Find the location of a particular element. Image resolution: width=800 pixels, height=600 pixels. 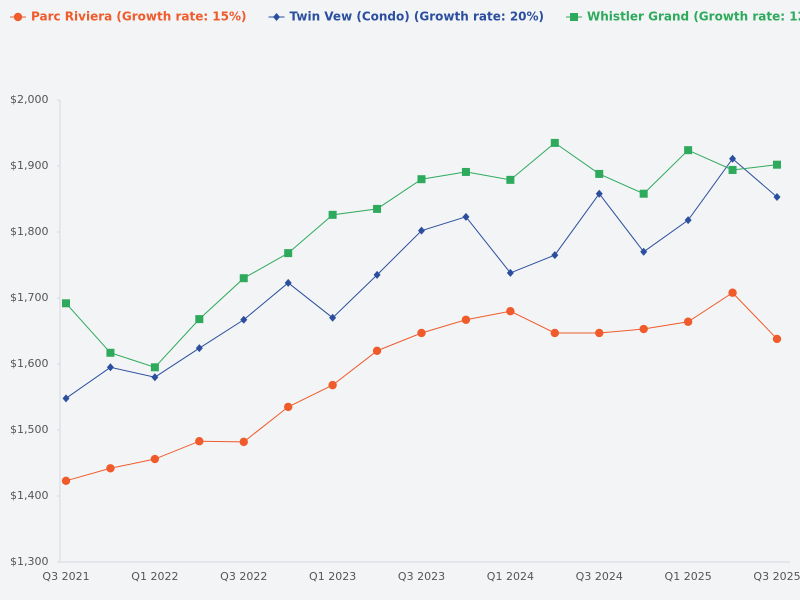

x-tick-label: Q1 2022 is located at coordinates (154, 576).